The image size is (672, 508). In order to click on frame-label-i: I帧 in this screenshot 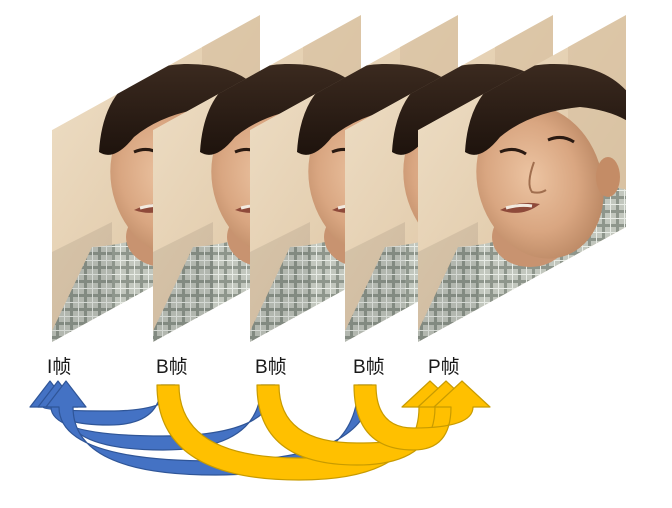, I will do `click(59, 367)`.